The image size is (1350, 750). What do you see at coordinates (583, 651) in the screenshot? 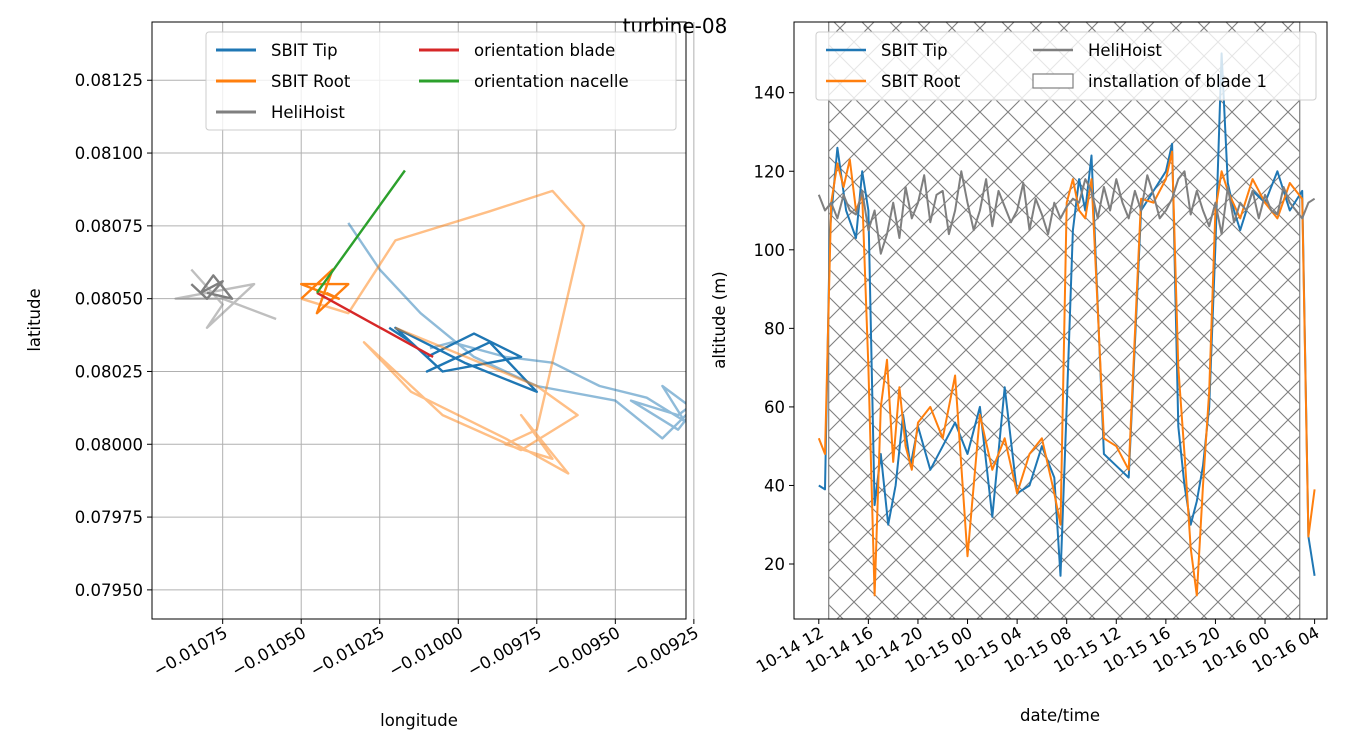
I see `x-tick-label: −0.00950` at bounding box center [583, 651].